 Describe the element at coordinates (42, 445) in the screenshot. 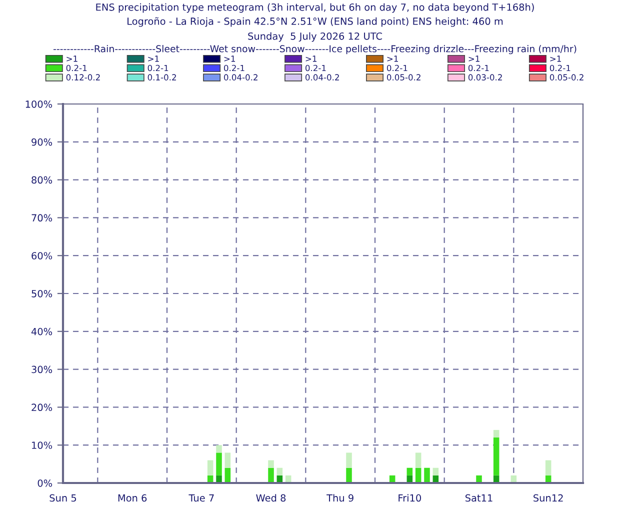

I see `y-tick-label: 10%` at that location.